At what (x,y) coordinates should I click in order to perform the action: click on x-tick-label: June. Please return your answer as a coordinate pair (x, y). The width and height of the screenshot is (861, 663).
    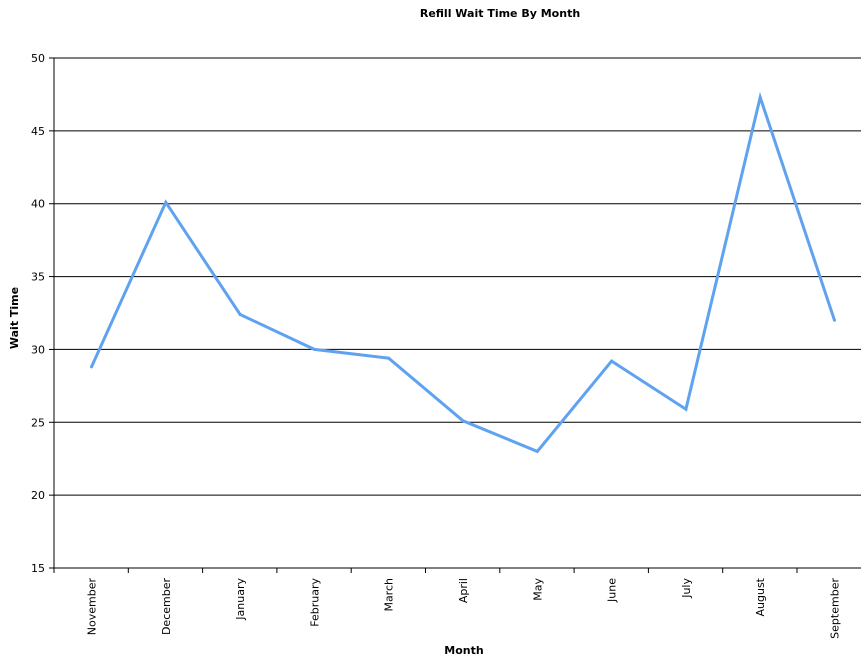
    Looking at the image, I should click on (612, 590).